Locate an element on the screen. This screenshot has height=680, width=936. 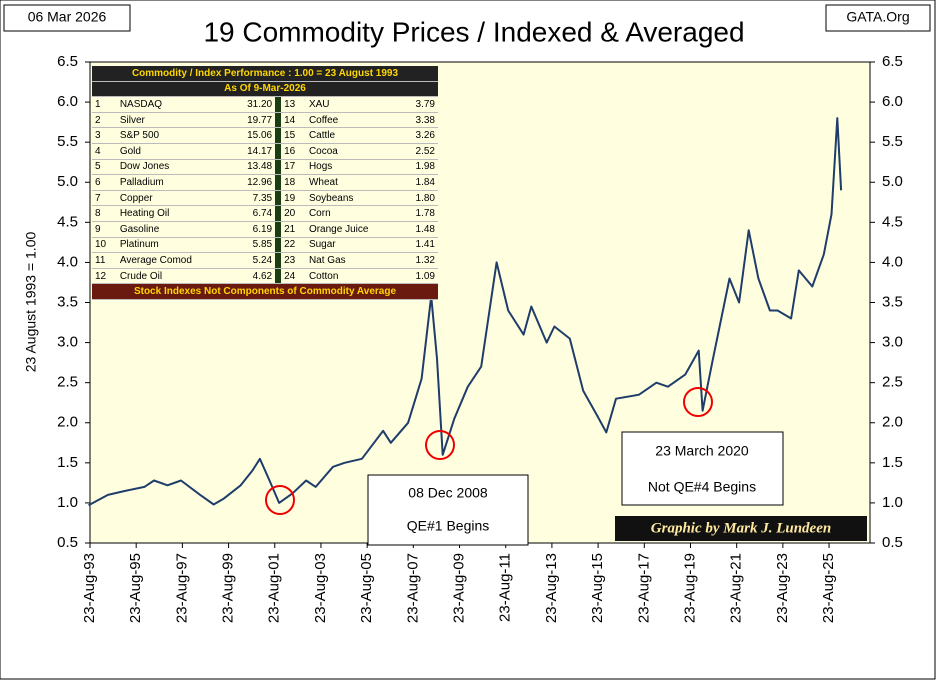
x-tick-label: 23-Aug-21 is located at coordinates (736, 588).